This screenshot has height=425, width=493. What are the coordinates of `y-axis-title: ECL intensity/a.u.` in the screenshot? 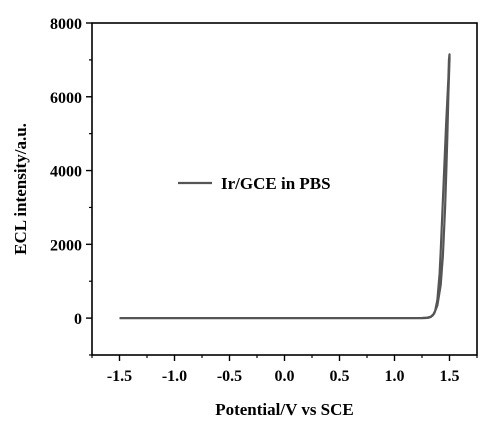 It's located at (20, 189).